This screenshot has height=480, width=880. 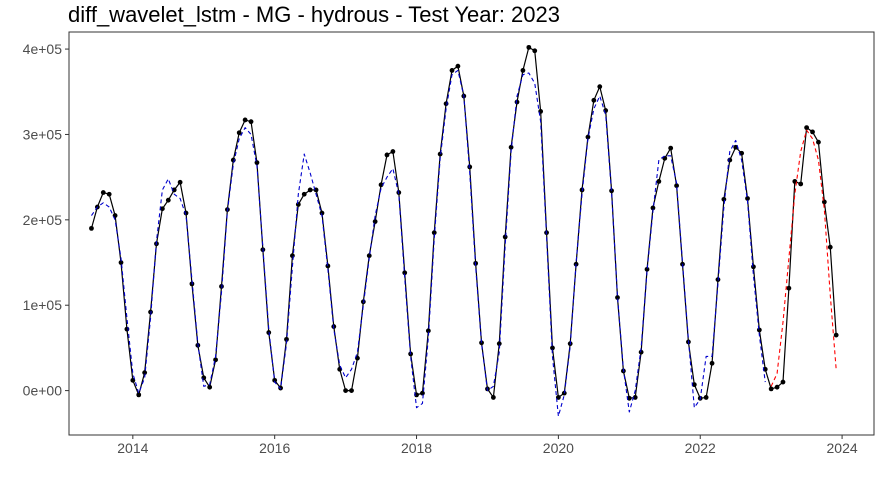 What do you see at coordinates (43, 391) in the screenshot?
I see `y-tick-label: 0e+00` at bounding box center [43, 391].